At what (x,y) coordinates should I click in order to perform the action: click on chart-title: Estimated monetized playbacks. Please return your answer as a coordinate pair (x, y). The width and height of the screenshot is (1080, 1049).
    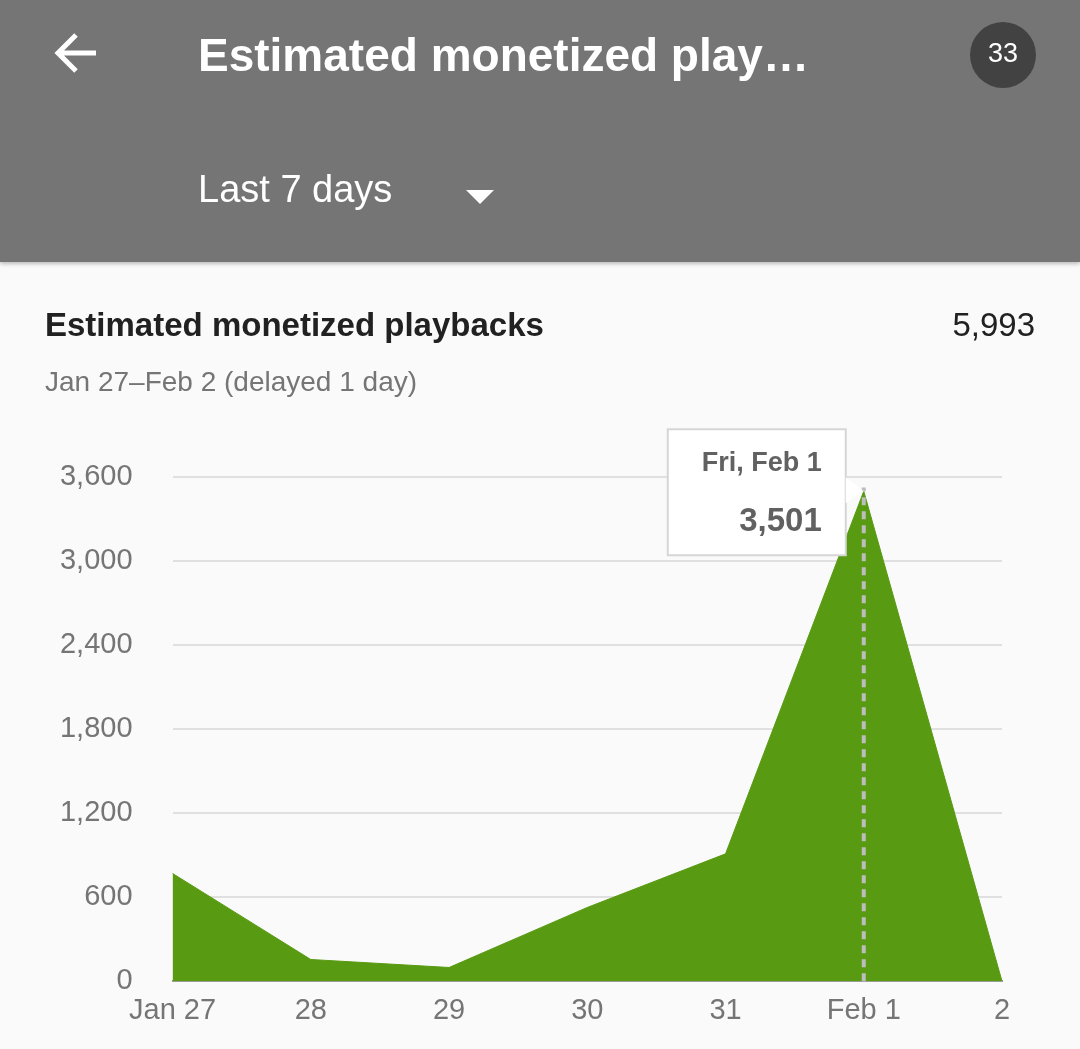
    Looking at the image, I should click on (294, 325).